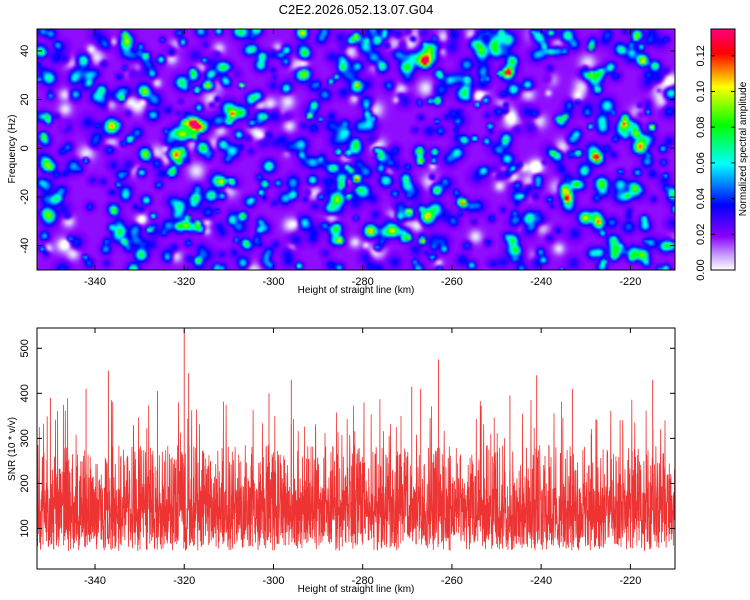  Describe the element at coordinates (363, 581) in the screenshot. I see `bottom-xtick-label: -280` at that location.